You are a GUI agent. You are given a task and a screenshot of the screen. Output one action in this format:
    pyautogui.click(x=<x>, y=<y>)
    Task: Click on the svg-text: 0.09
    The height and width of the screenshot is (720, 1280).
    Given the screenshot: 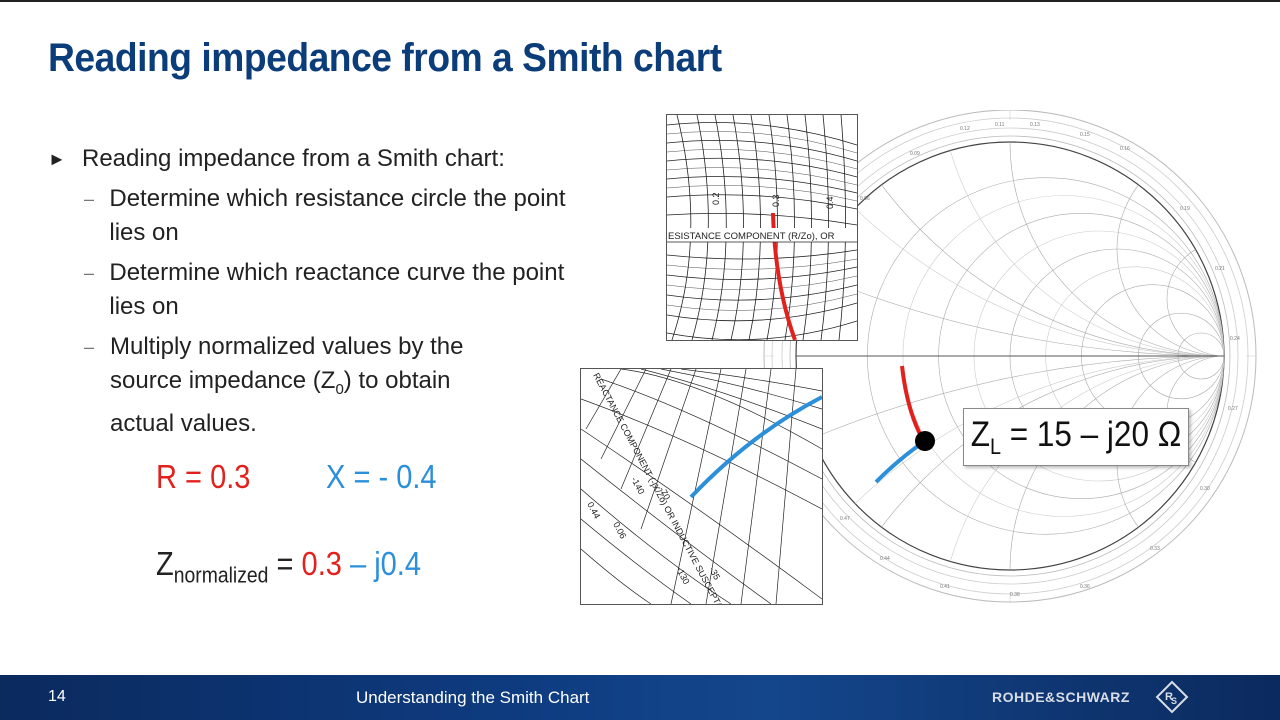 What is the action you would take?
    pyautogui.click(x=915, y=154)
    